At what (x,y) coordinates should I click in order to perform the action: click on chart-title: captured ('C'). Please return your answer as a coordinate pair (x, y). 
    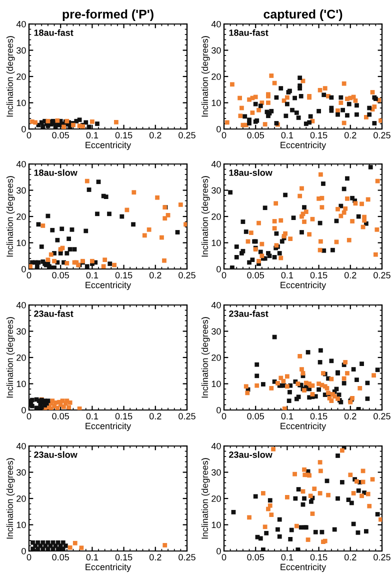
    Looking at the image, I should click on (303, 15).